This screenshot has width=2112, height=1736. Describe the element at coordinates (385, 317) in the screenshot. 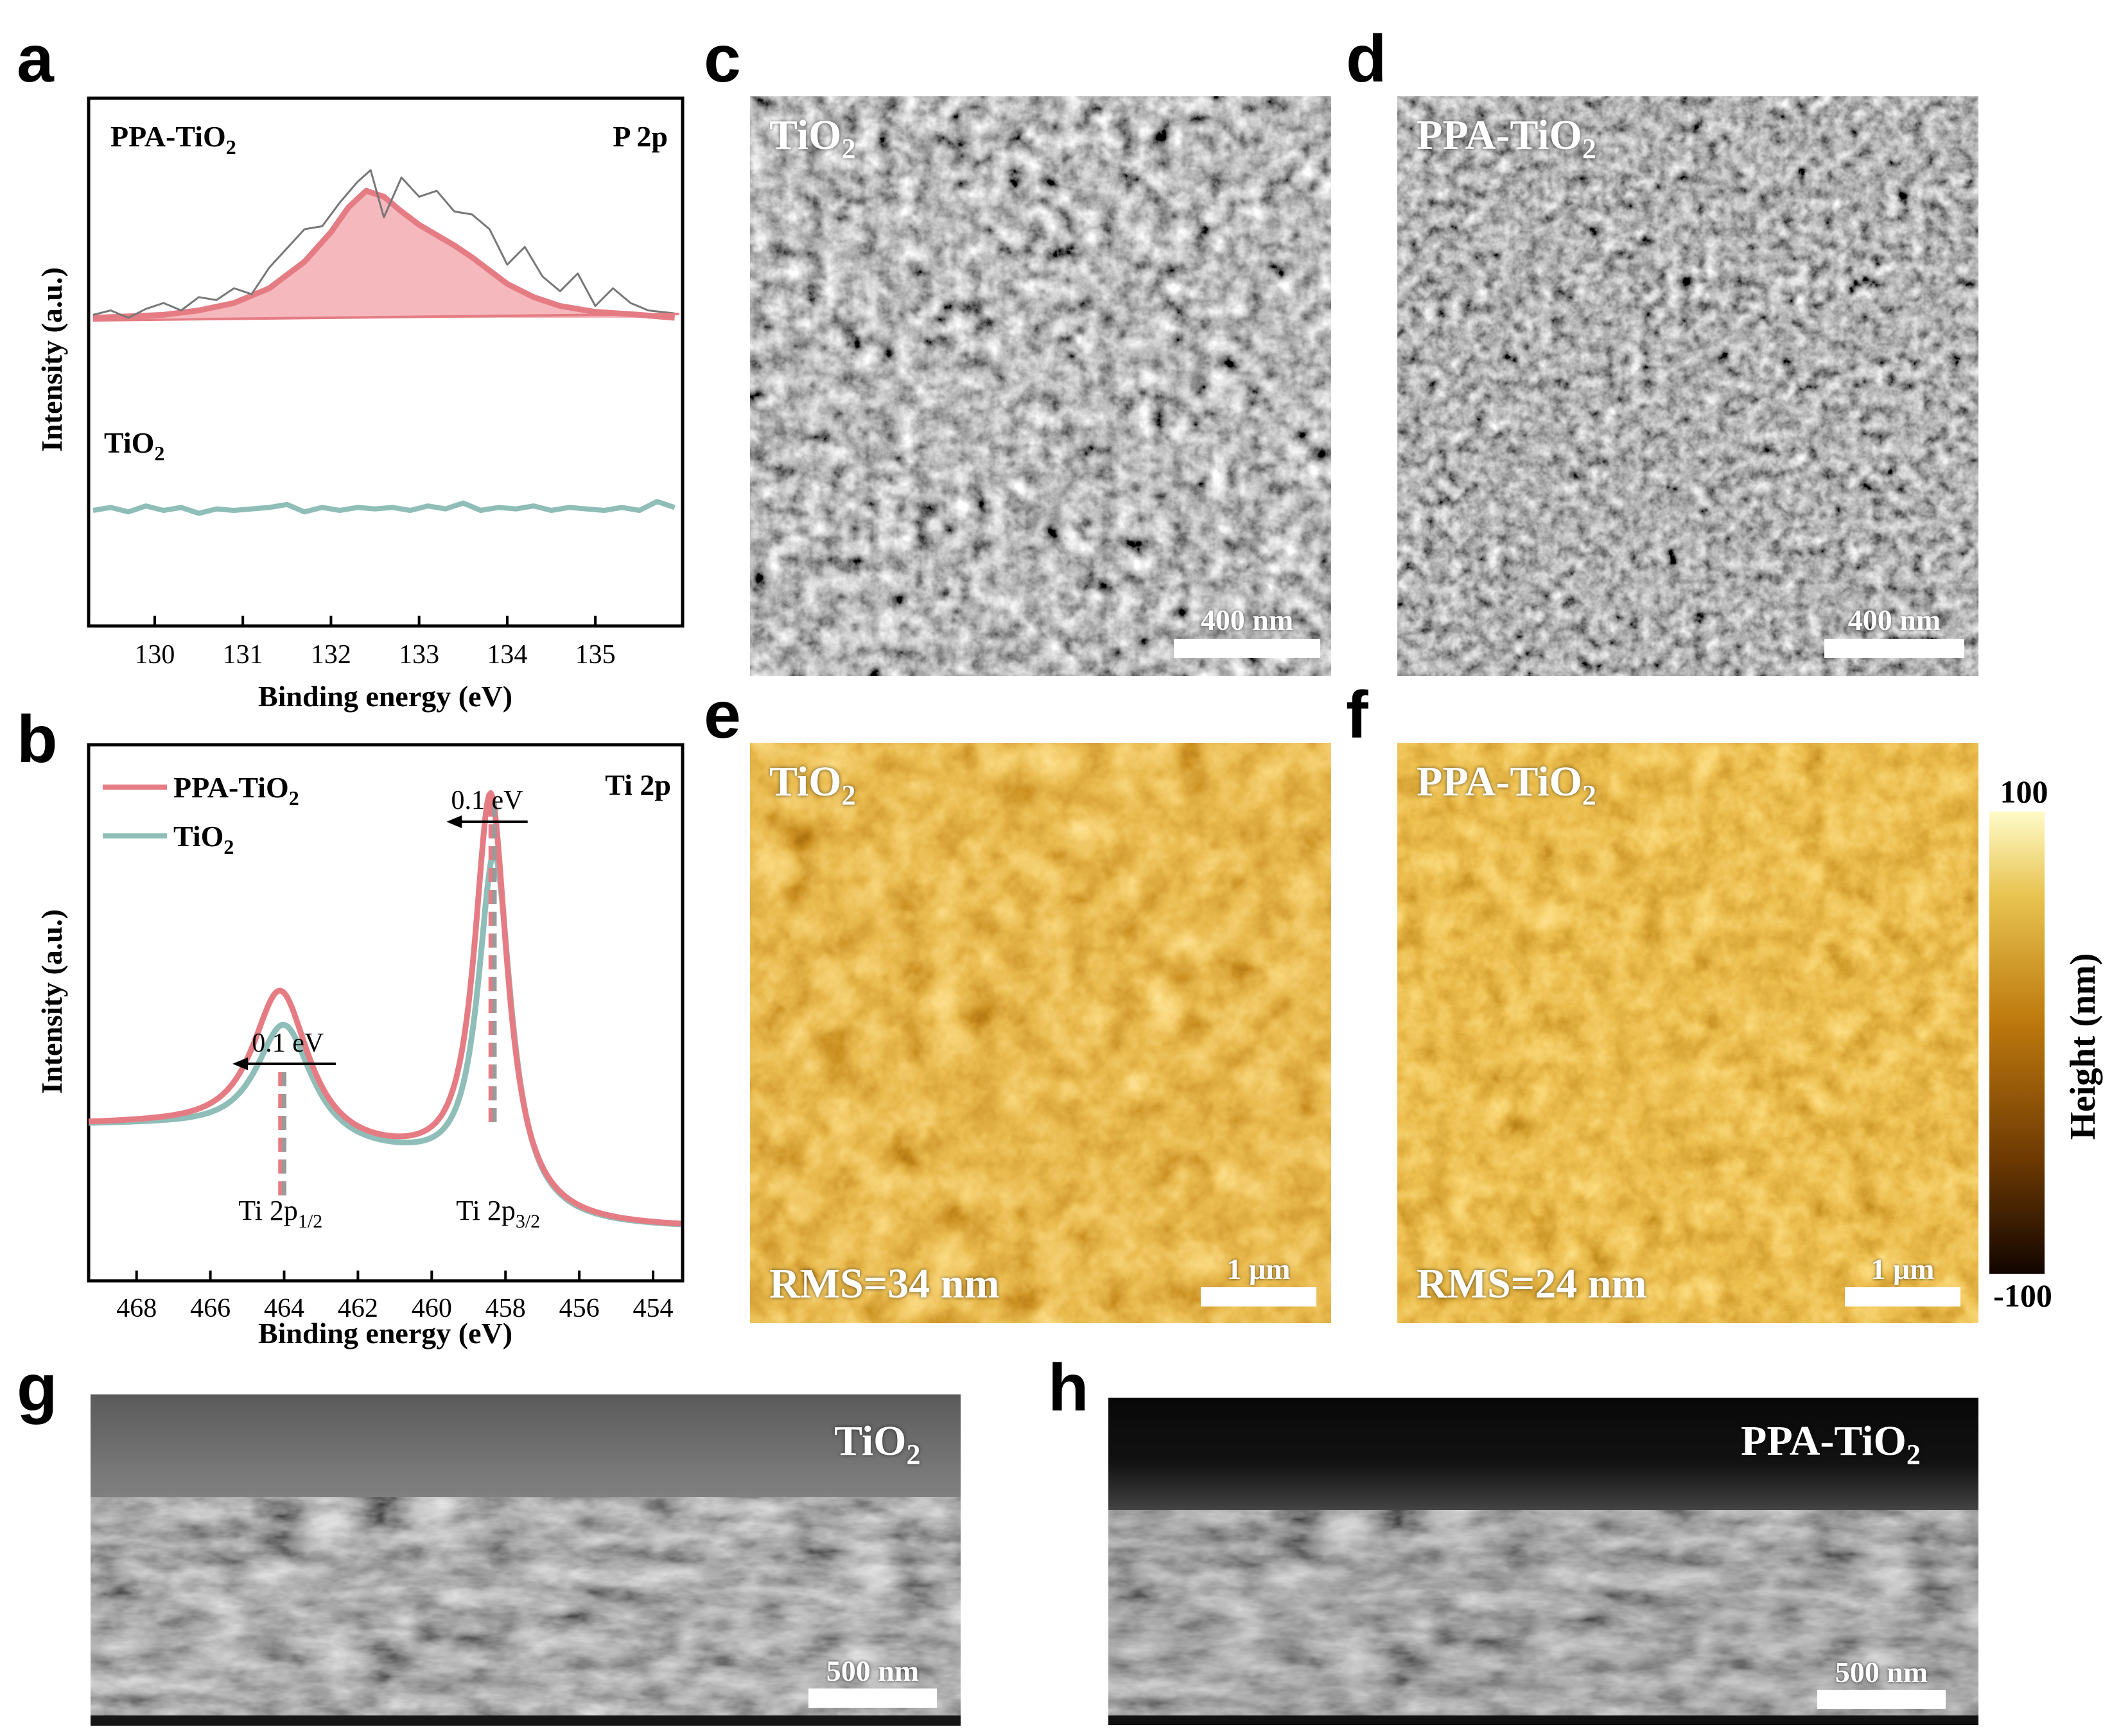

I see `ppa-baseline` at that location.